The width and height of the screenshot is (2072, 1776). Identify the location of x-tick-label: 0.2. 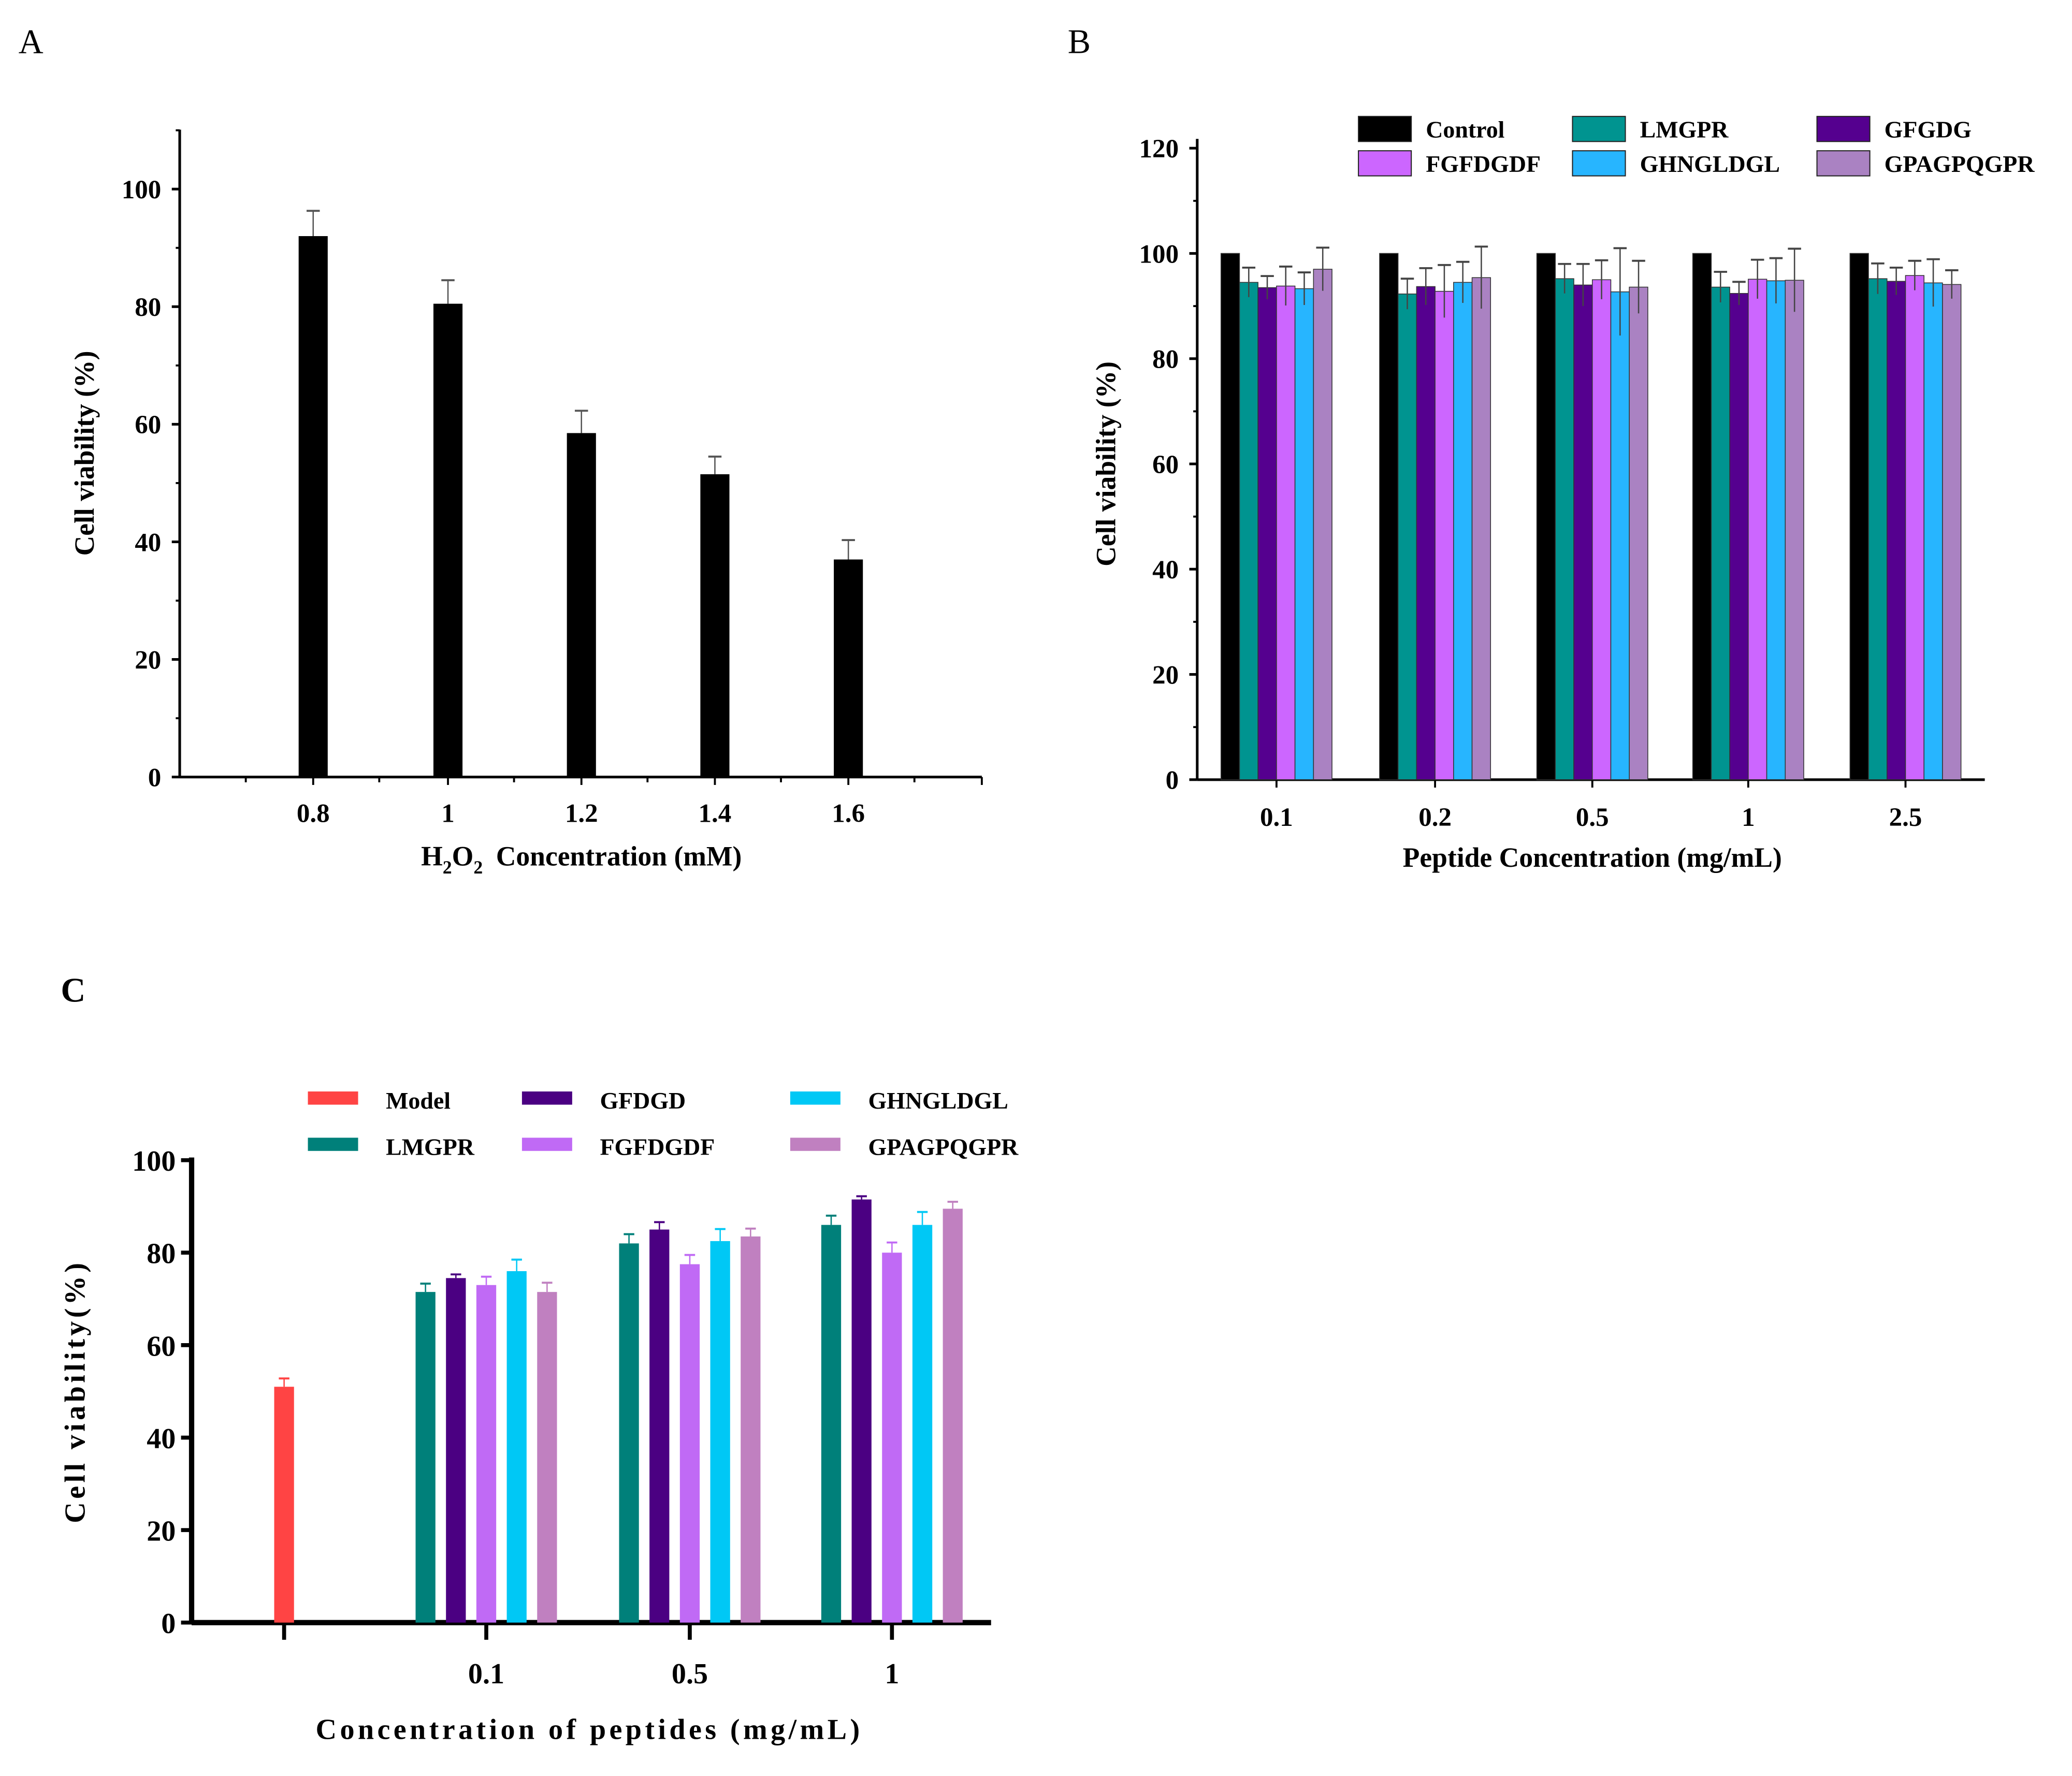
(1435, 817).